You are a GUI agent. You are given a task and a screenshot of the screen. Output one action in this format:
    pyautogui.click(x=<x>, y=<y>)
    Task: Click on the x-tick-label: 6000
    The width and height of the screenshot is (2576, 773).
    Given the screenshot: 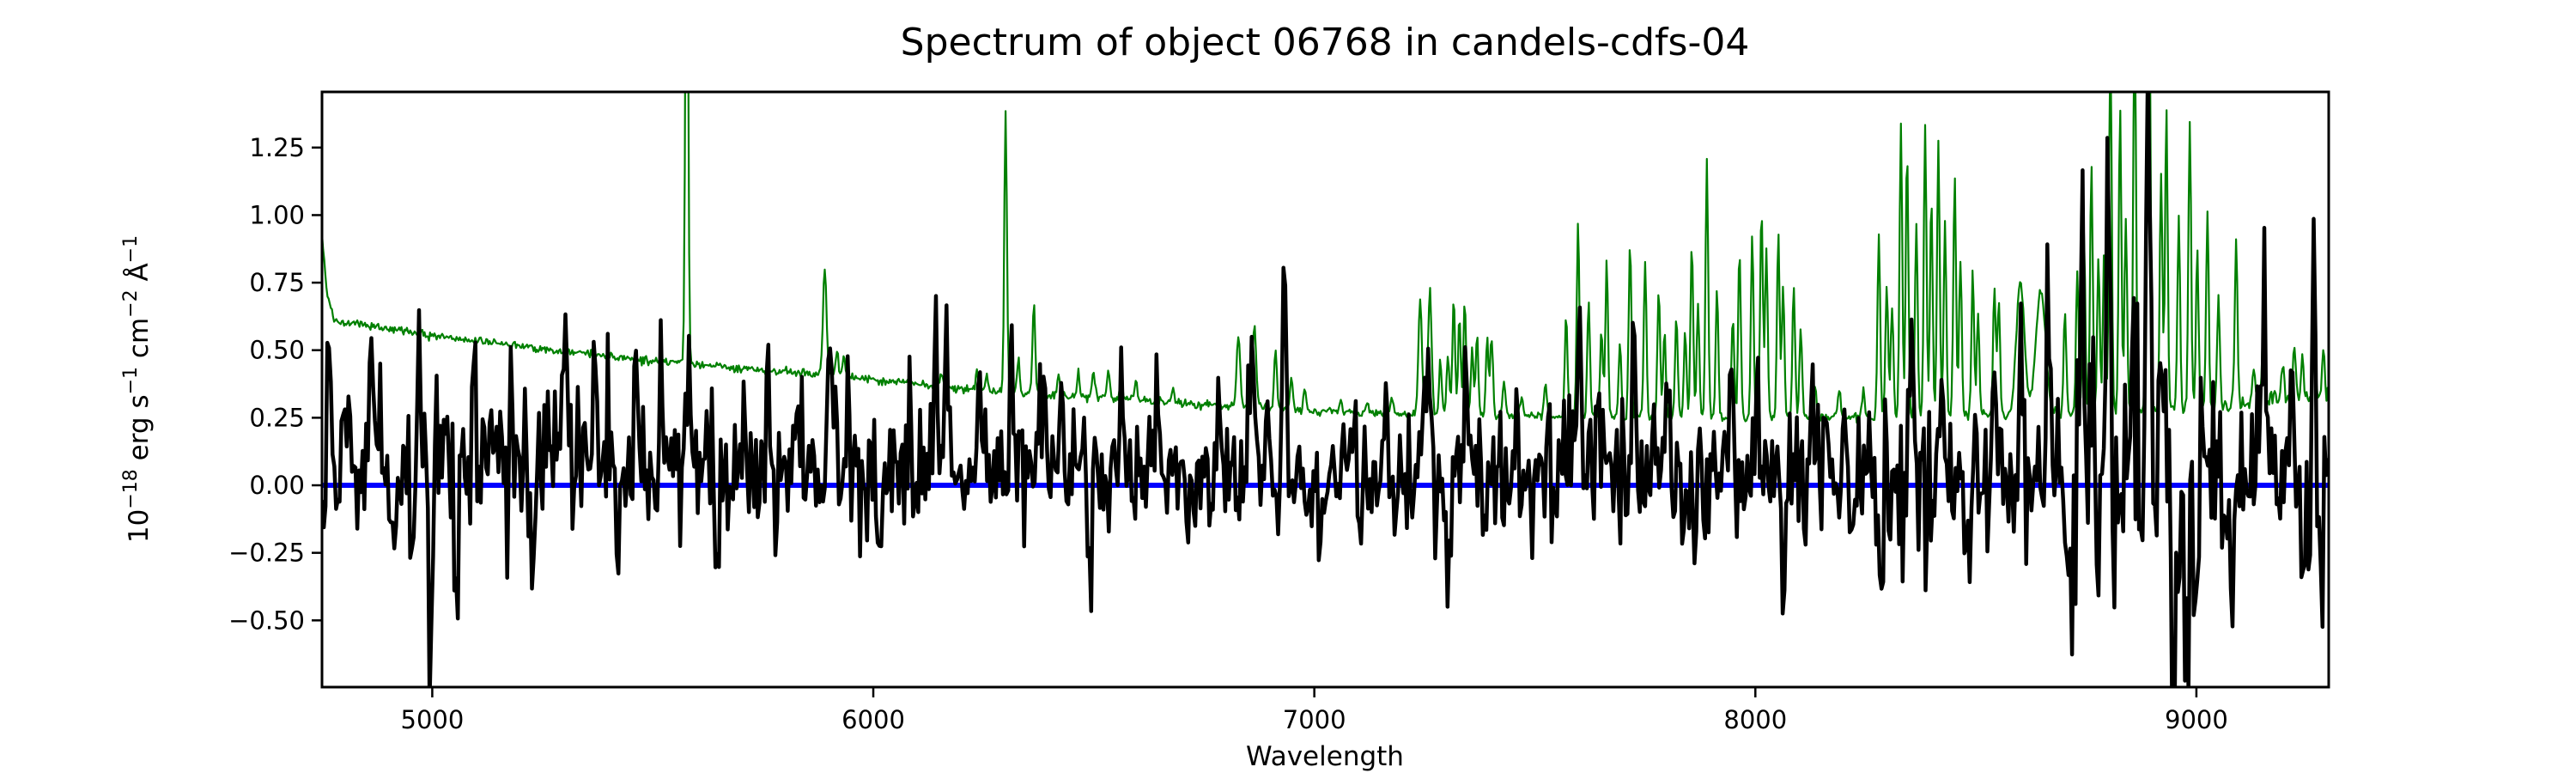 What is the action you would take?
    pyautogui.click(x=873, y=719)
    